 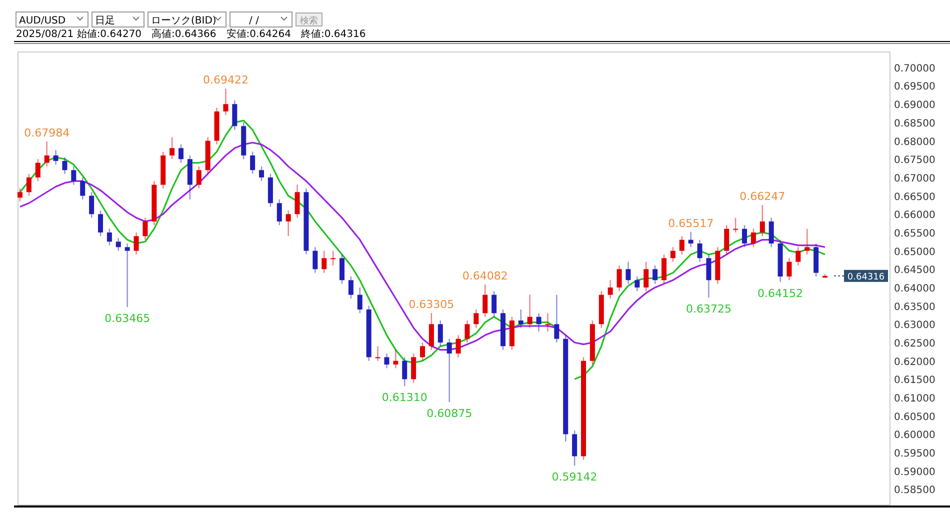 What do you see at coordinates (575, 477) in the screenshot?
I see `annotation: 0.59142` at bounding box center [575, 477].